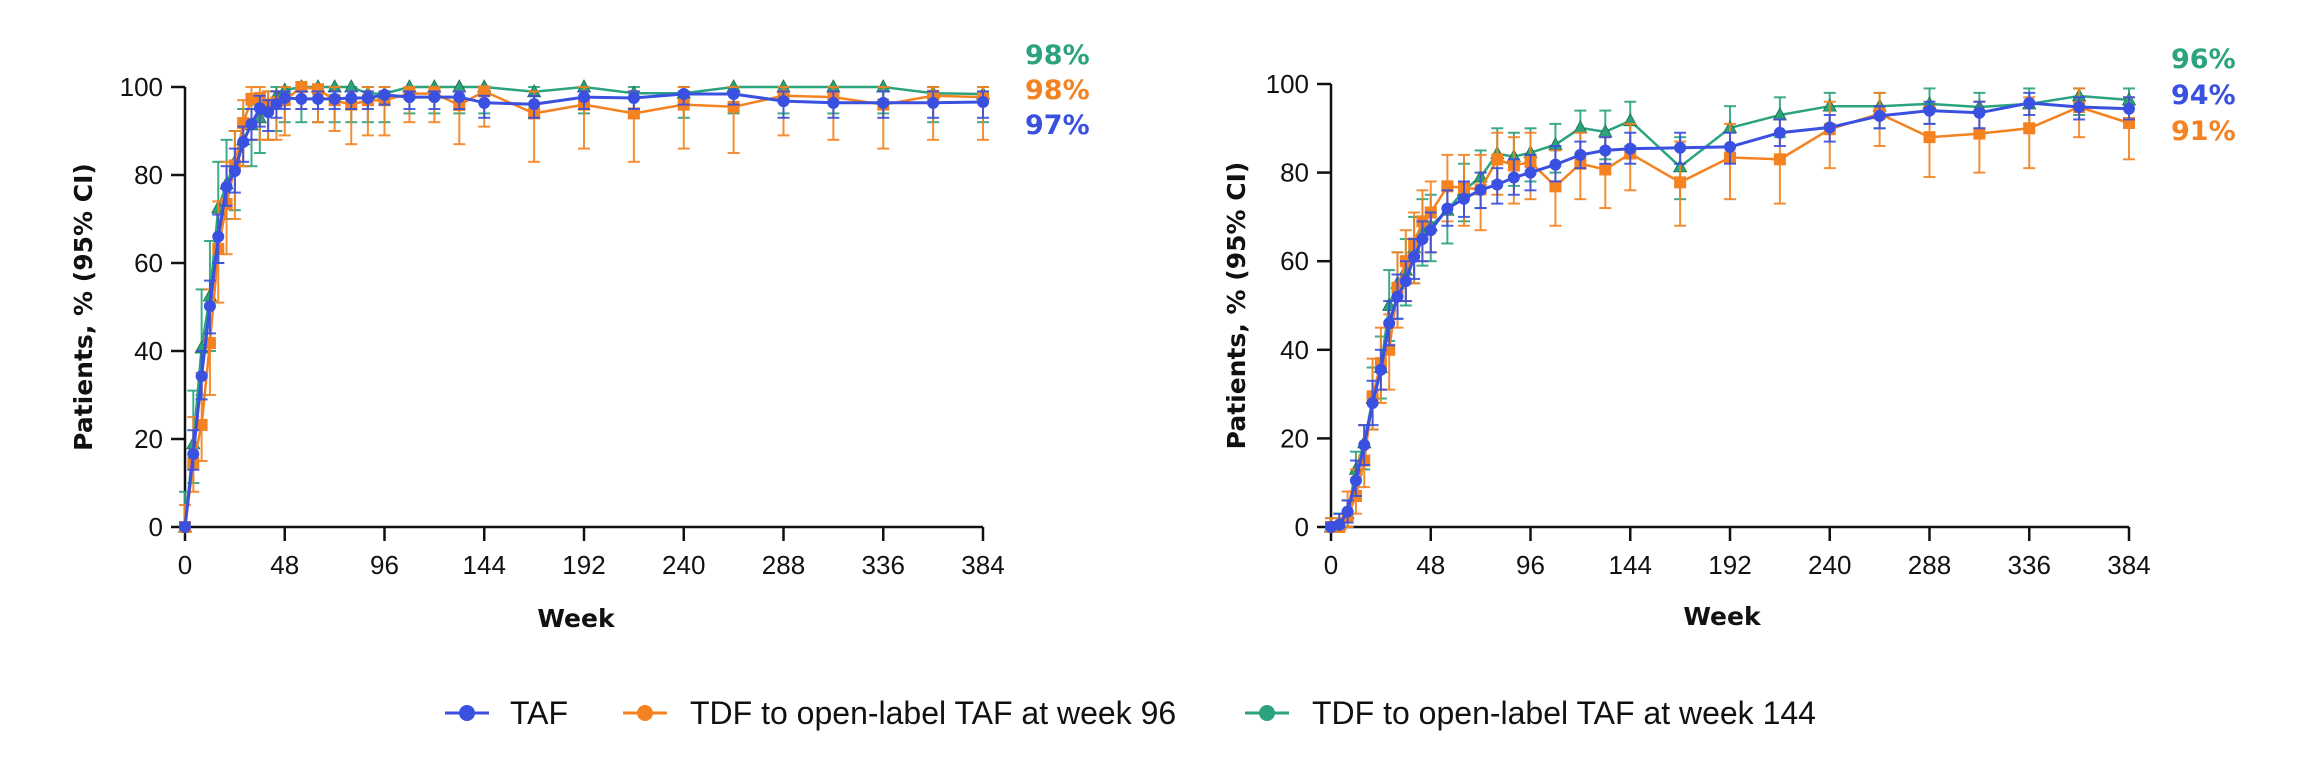  What do you see at coordinates (1331, 565) in the screenshot?
I see `x-tick-label: 0` at bounding box center [1331, 565].